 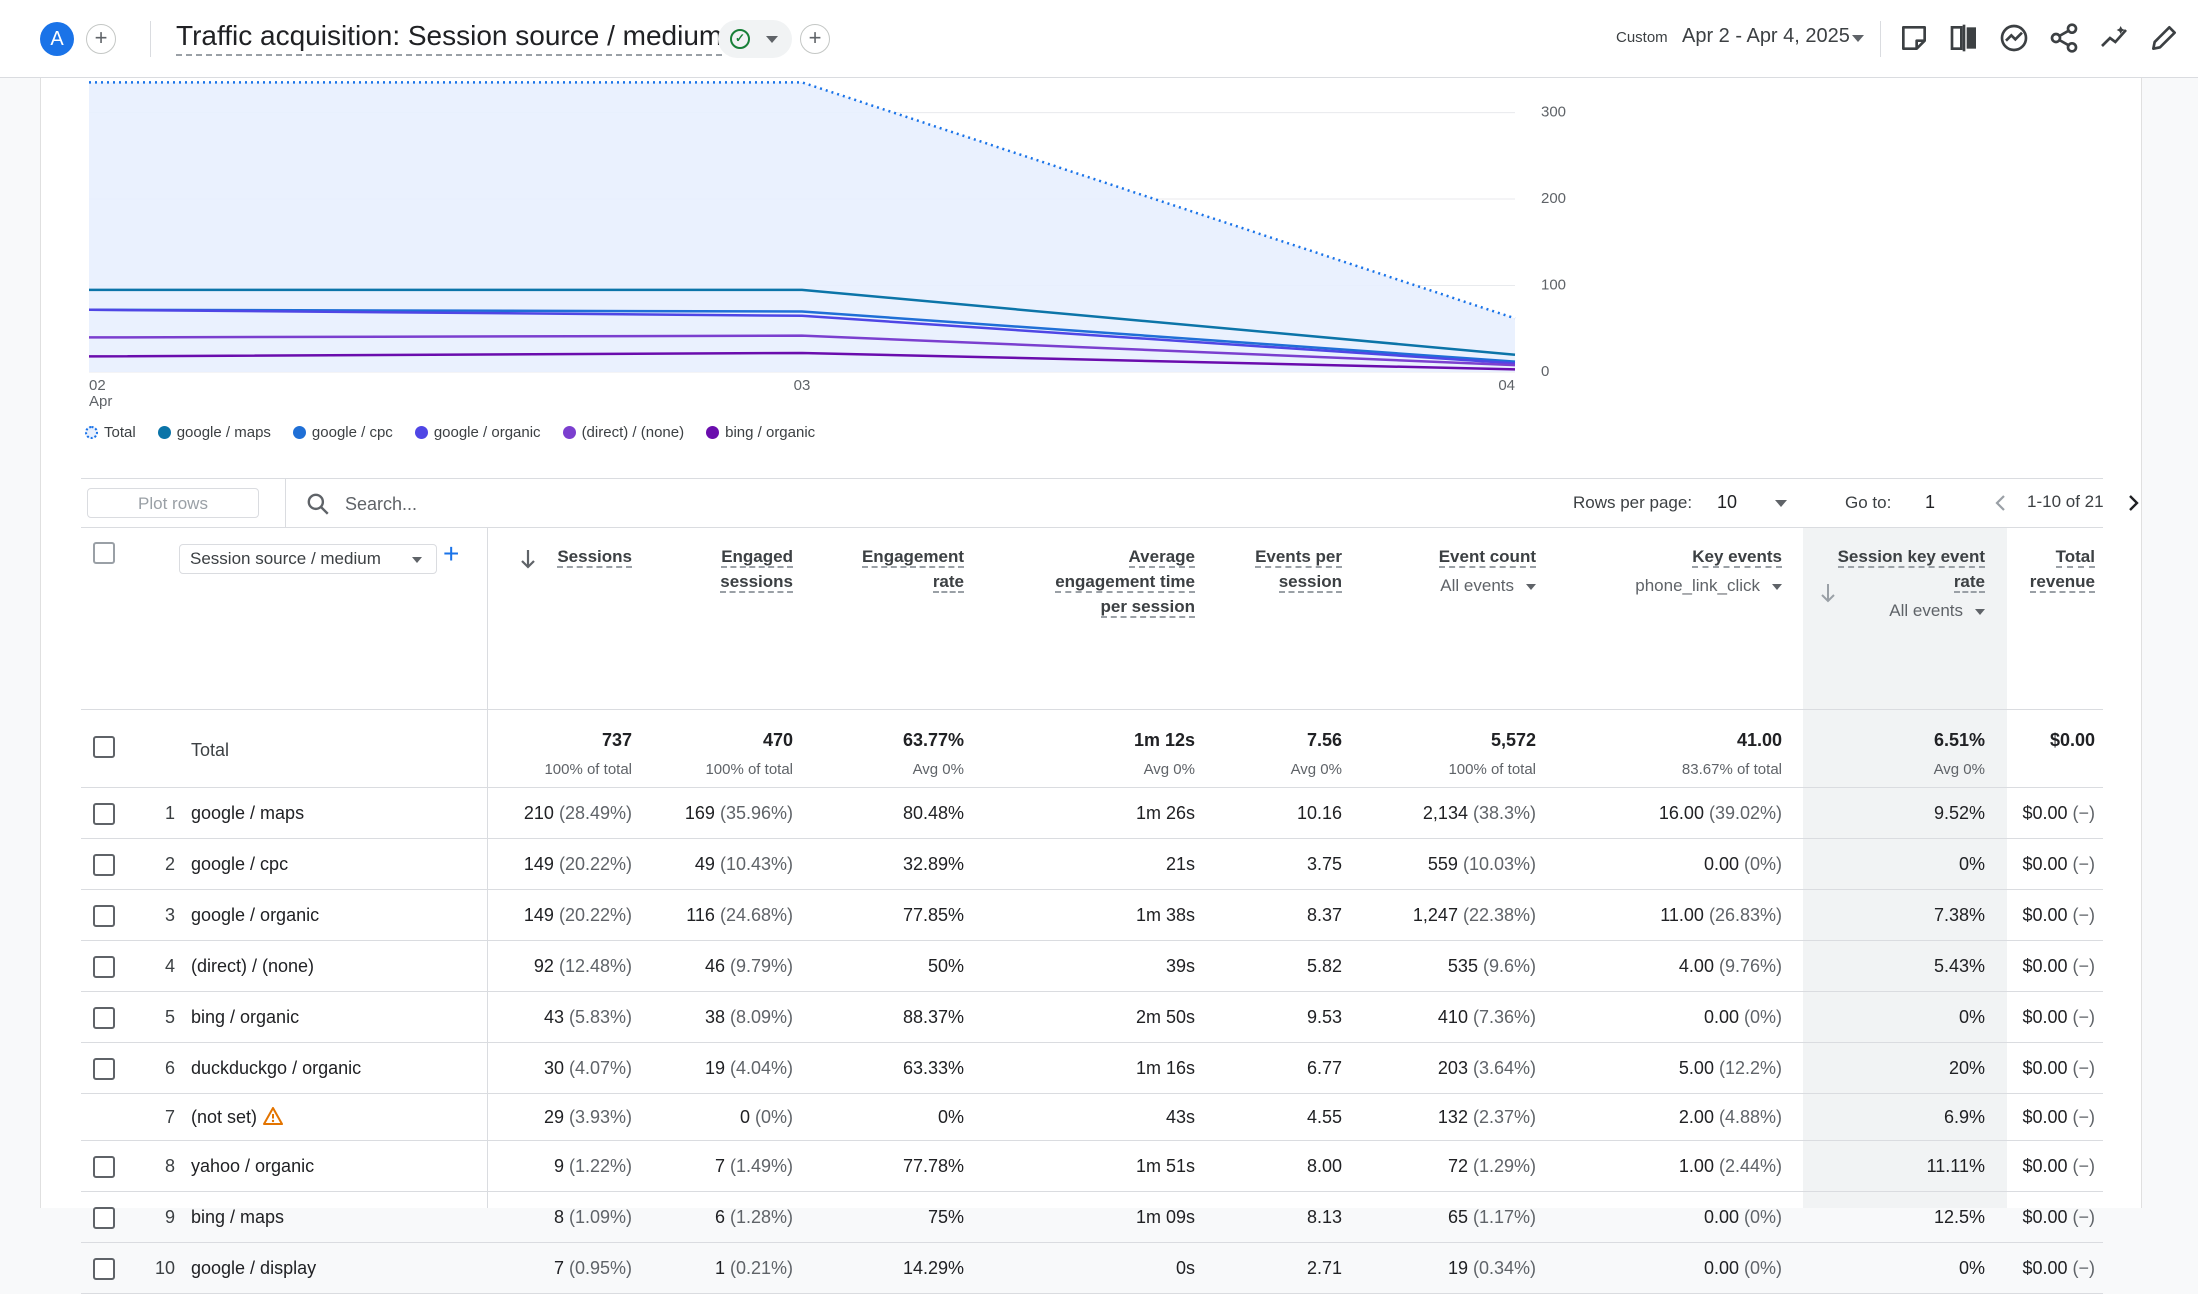 I want to click on totals-checkbox, so click(x=104, y=747).